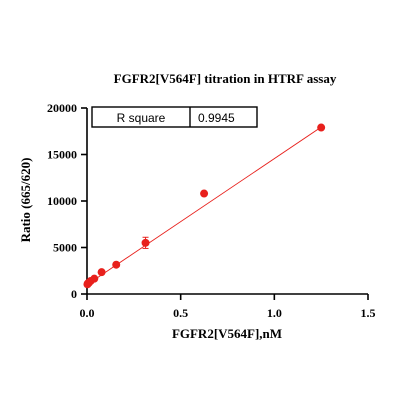  What do you see at coordinates (62, 155) in the screenshot?
I see `y-tick-label: 15000` at bounding box center [62, 155].